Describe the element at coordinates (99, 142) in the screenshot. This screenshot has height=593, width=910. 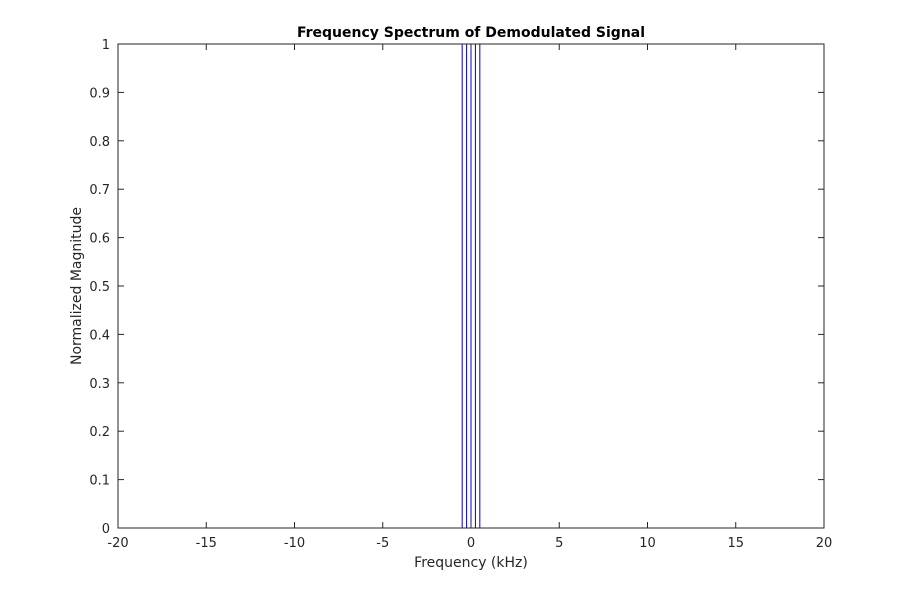
I see `y-tick-label: 0.8` at that location.